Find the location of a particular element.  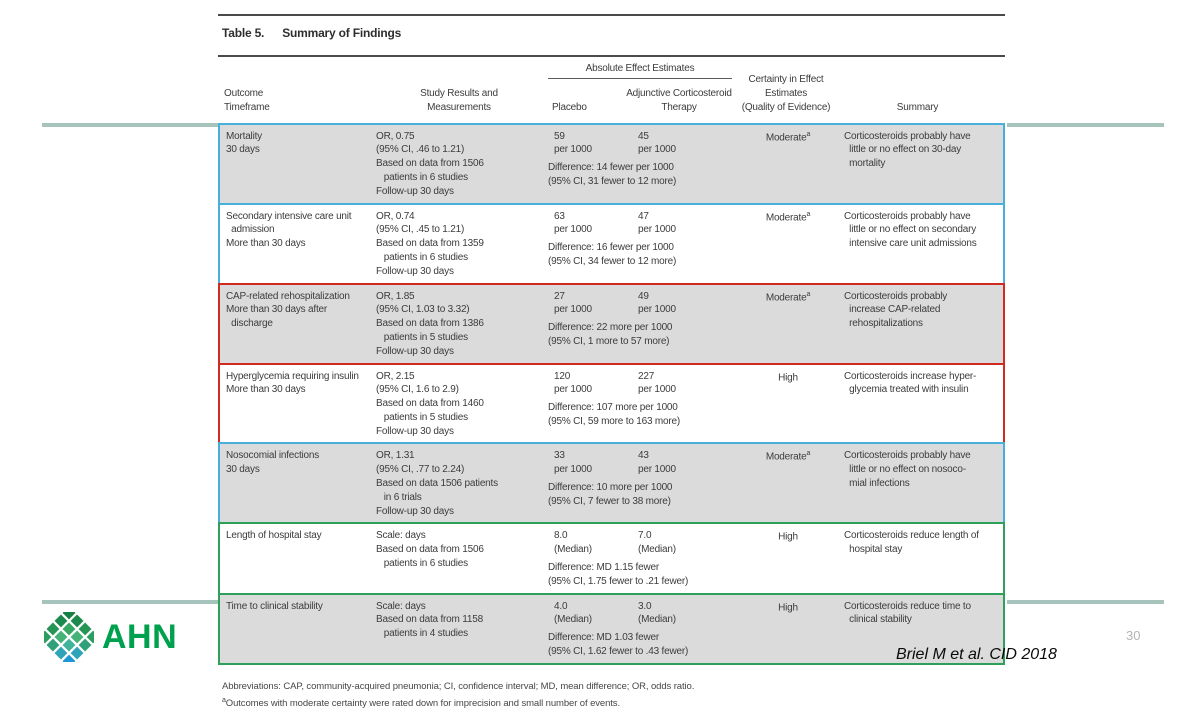

column-header-study-results: Study Results and Measurements is located at coordinates (459, 100).